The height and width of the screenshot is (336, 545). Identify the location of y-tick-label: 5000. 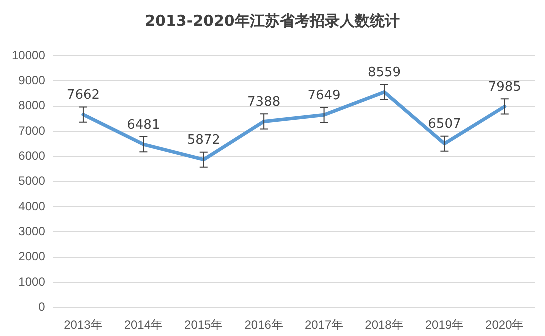
(32, 181).